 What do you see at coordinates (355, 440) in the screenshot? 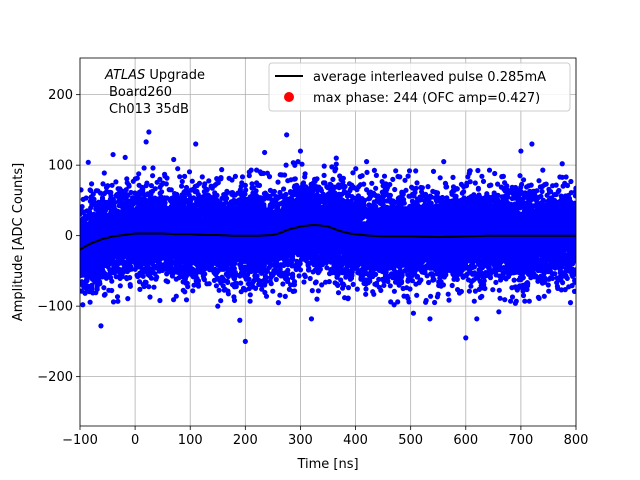
I see `x-tick-label: 400` at bounding box center [355, 440].